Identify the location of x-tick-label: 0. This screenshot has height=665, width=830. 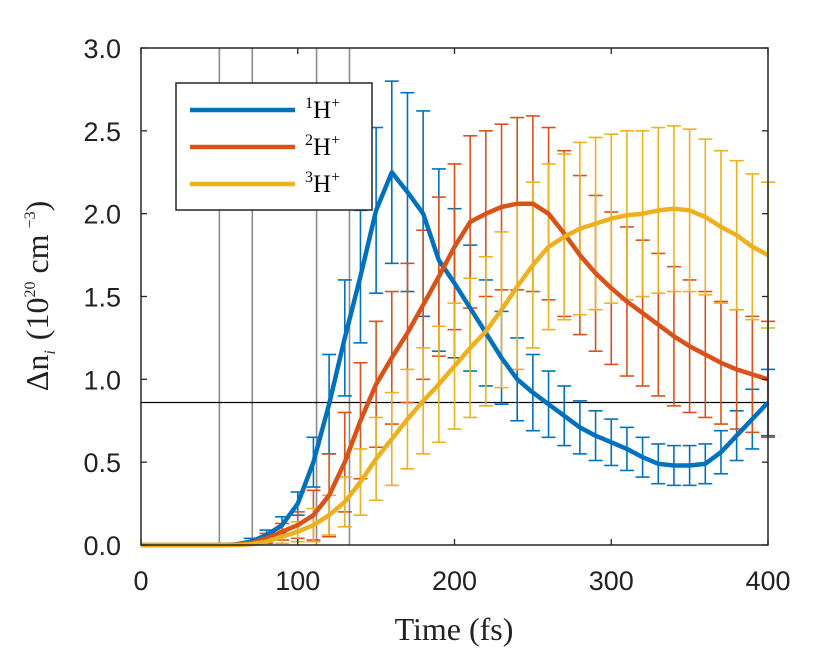
(140, 581).